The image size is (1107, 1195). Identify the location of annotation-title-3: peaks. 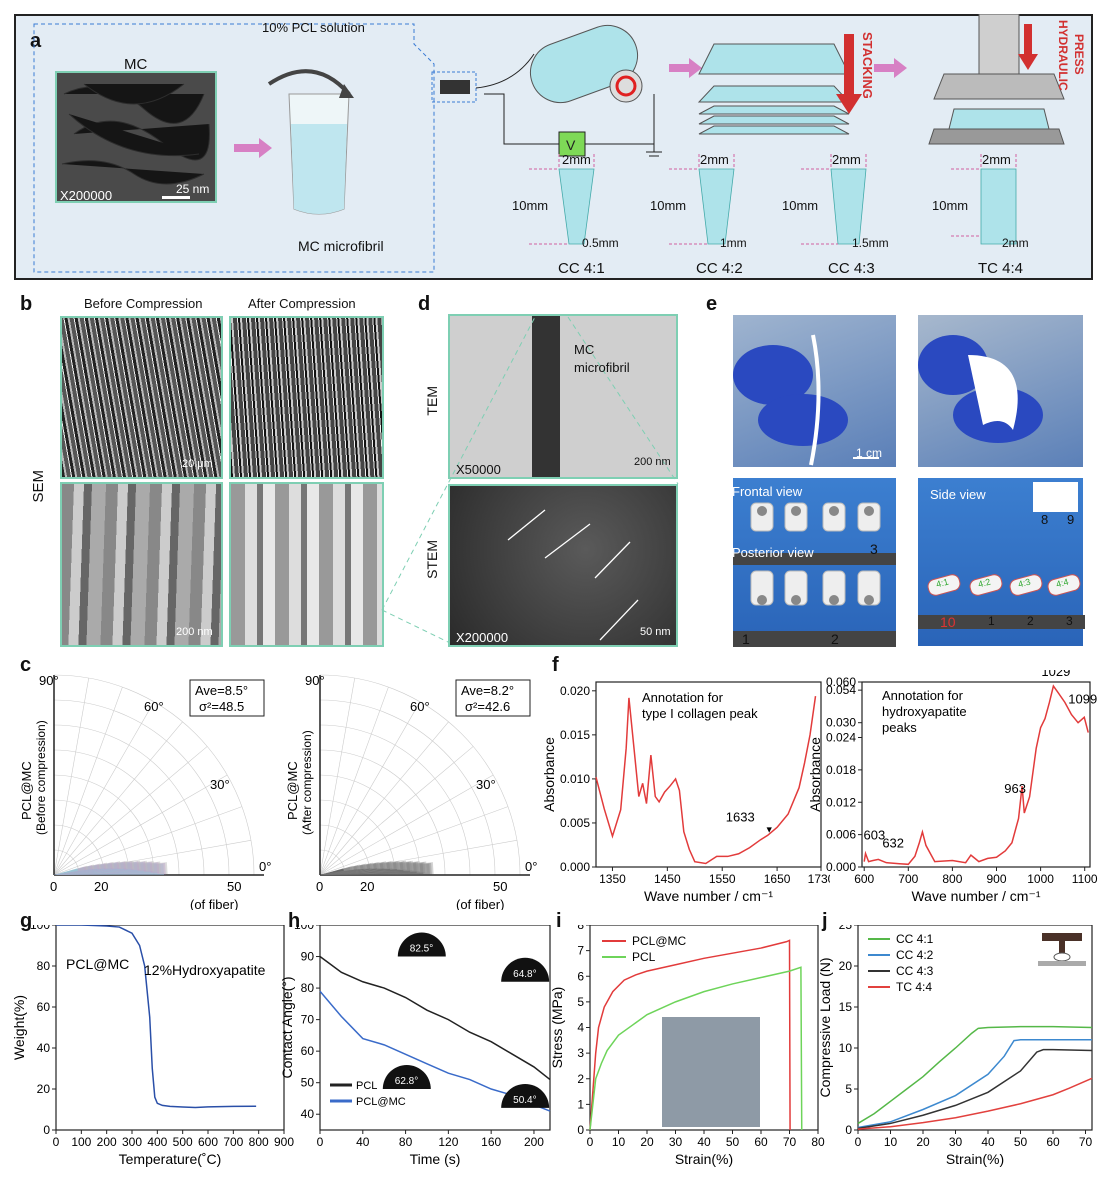
(899, 727).